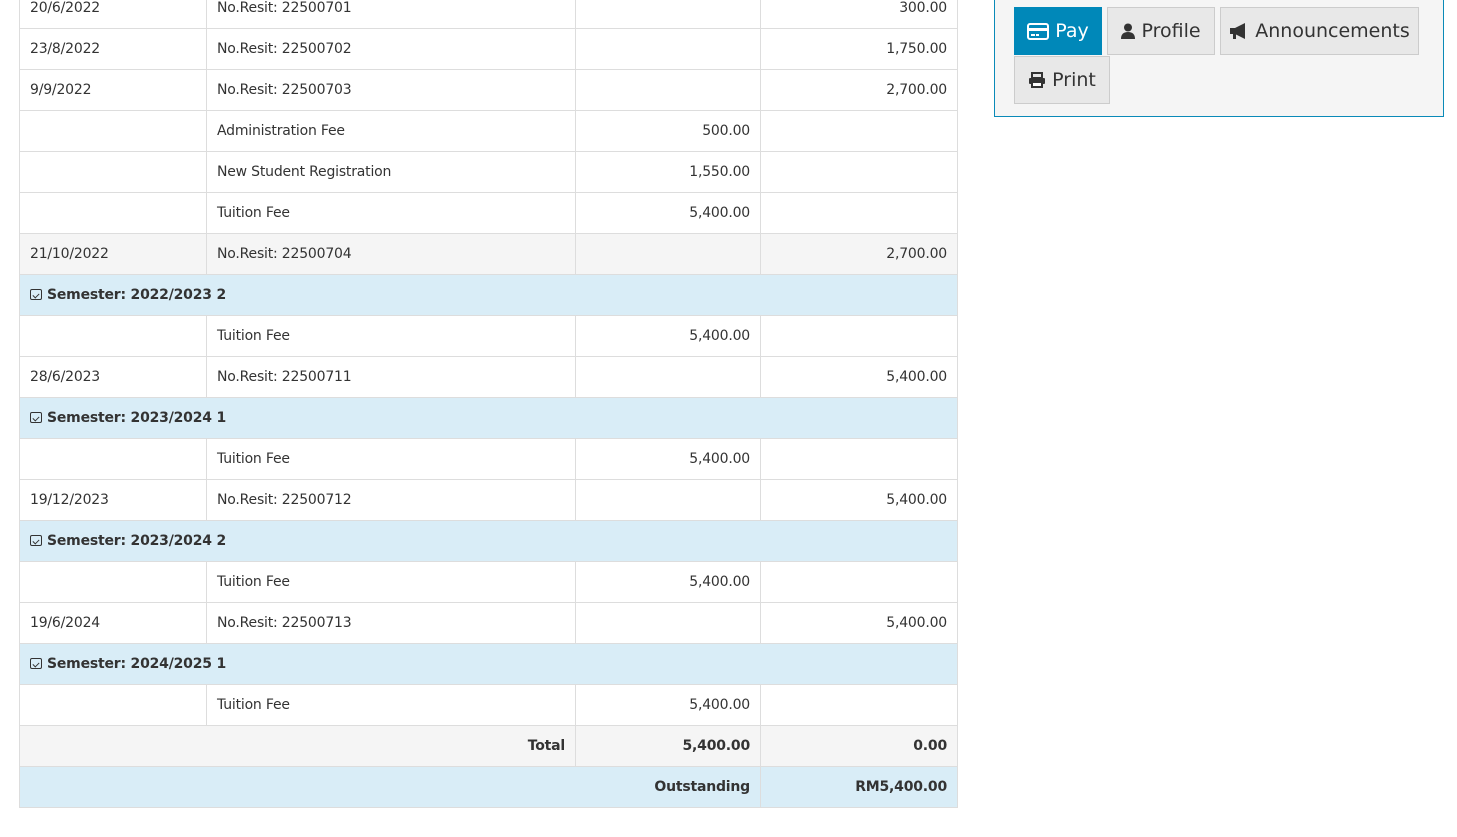 Image resolution: width=1457 pixels, height=837 pixels. I want to click on table-row: 21/10/2022 No.Resit: 22500704 2,700.00, so click(488, 254).